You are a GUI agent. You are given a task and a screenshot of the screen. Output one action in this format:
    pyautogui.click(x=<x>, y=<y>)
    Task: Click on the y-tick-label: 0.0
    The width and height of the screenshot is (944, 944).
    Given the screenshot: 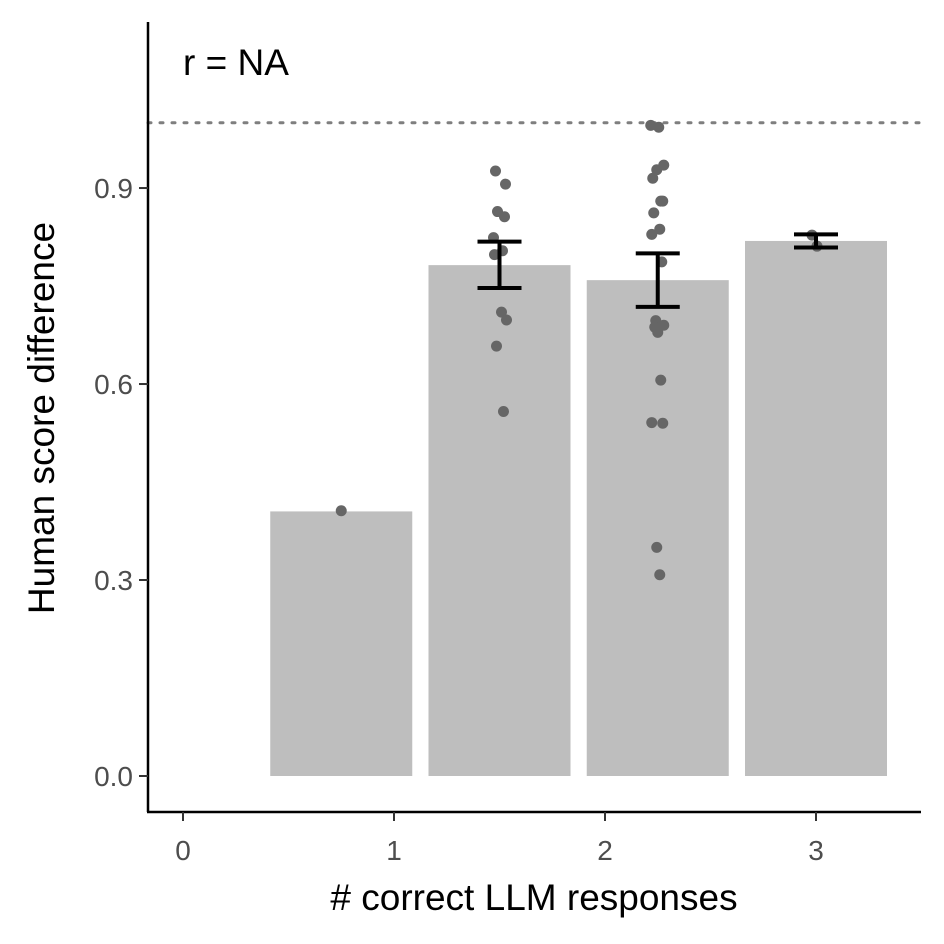 What is the action you would take?
    pyautogui.click(x=113, y=776)
    